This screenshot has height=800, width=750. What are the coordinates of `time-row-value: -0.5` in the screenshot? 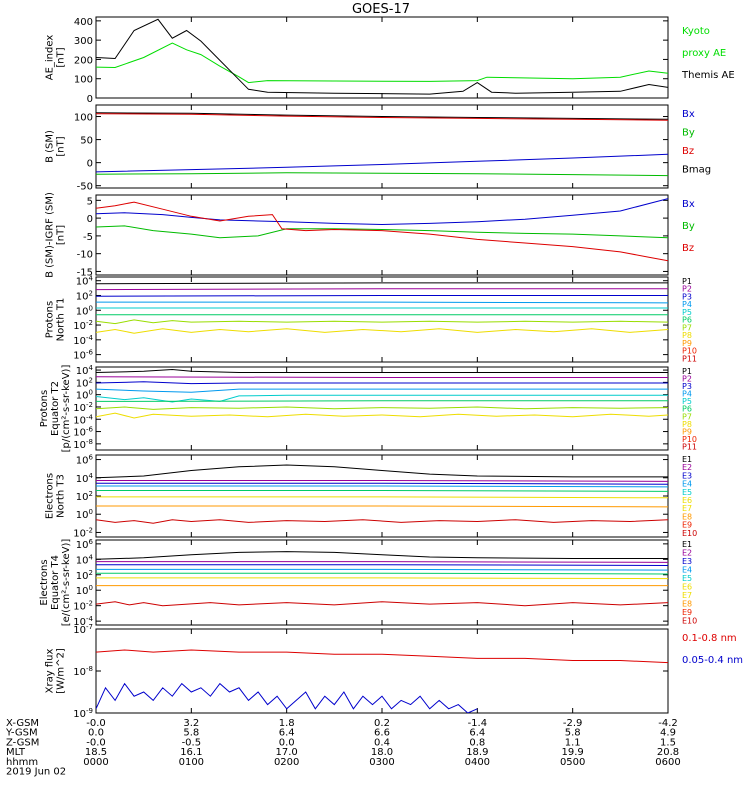 It's located at (192, 742).